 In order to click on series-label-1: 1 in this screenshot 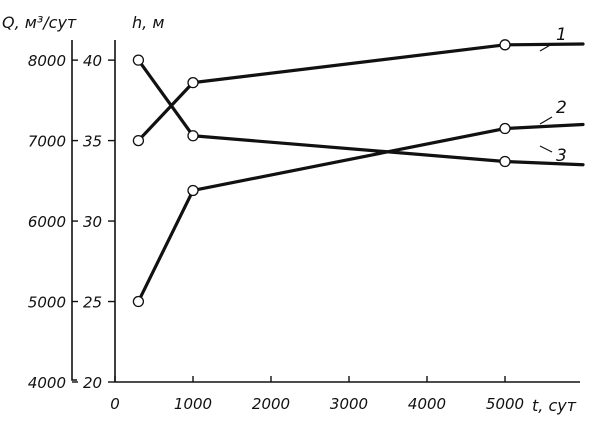, I will do `click(561, 35)`.